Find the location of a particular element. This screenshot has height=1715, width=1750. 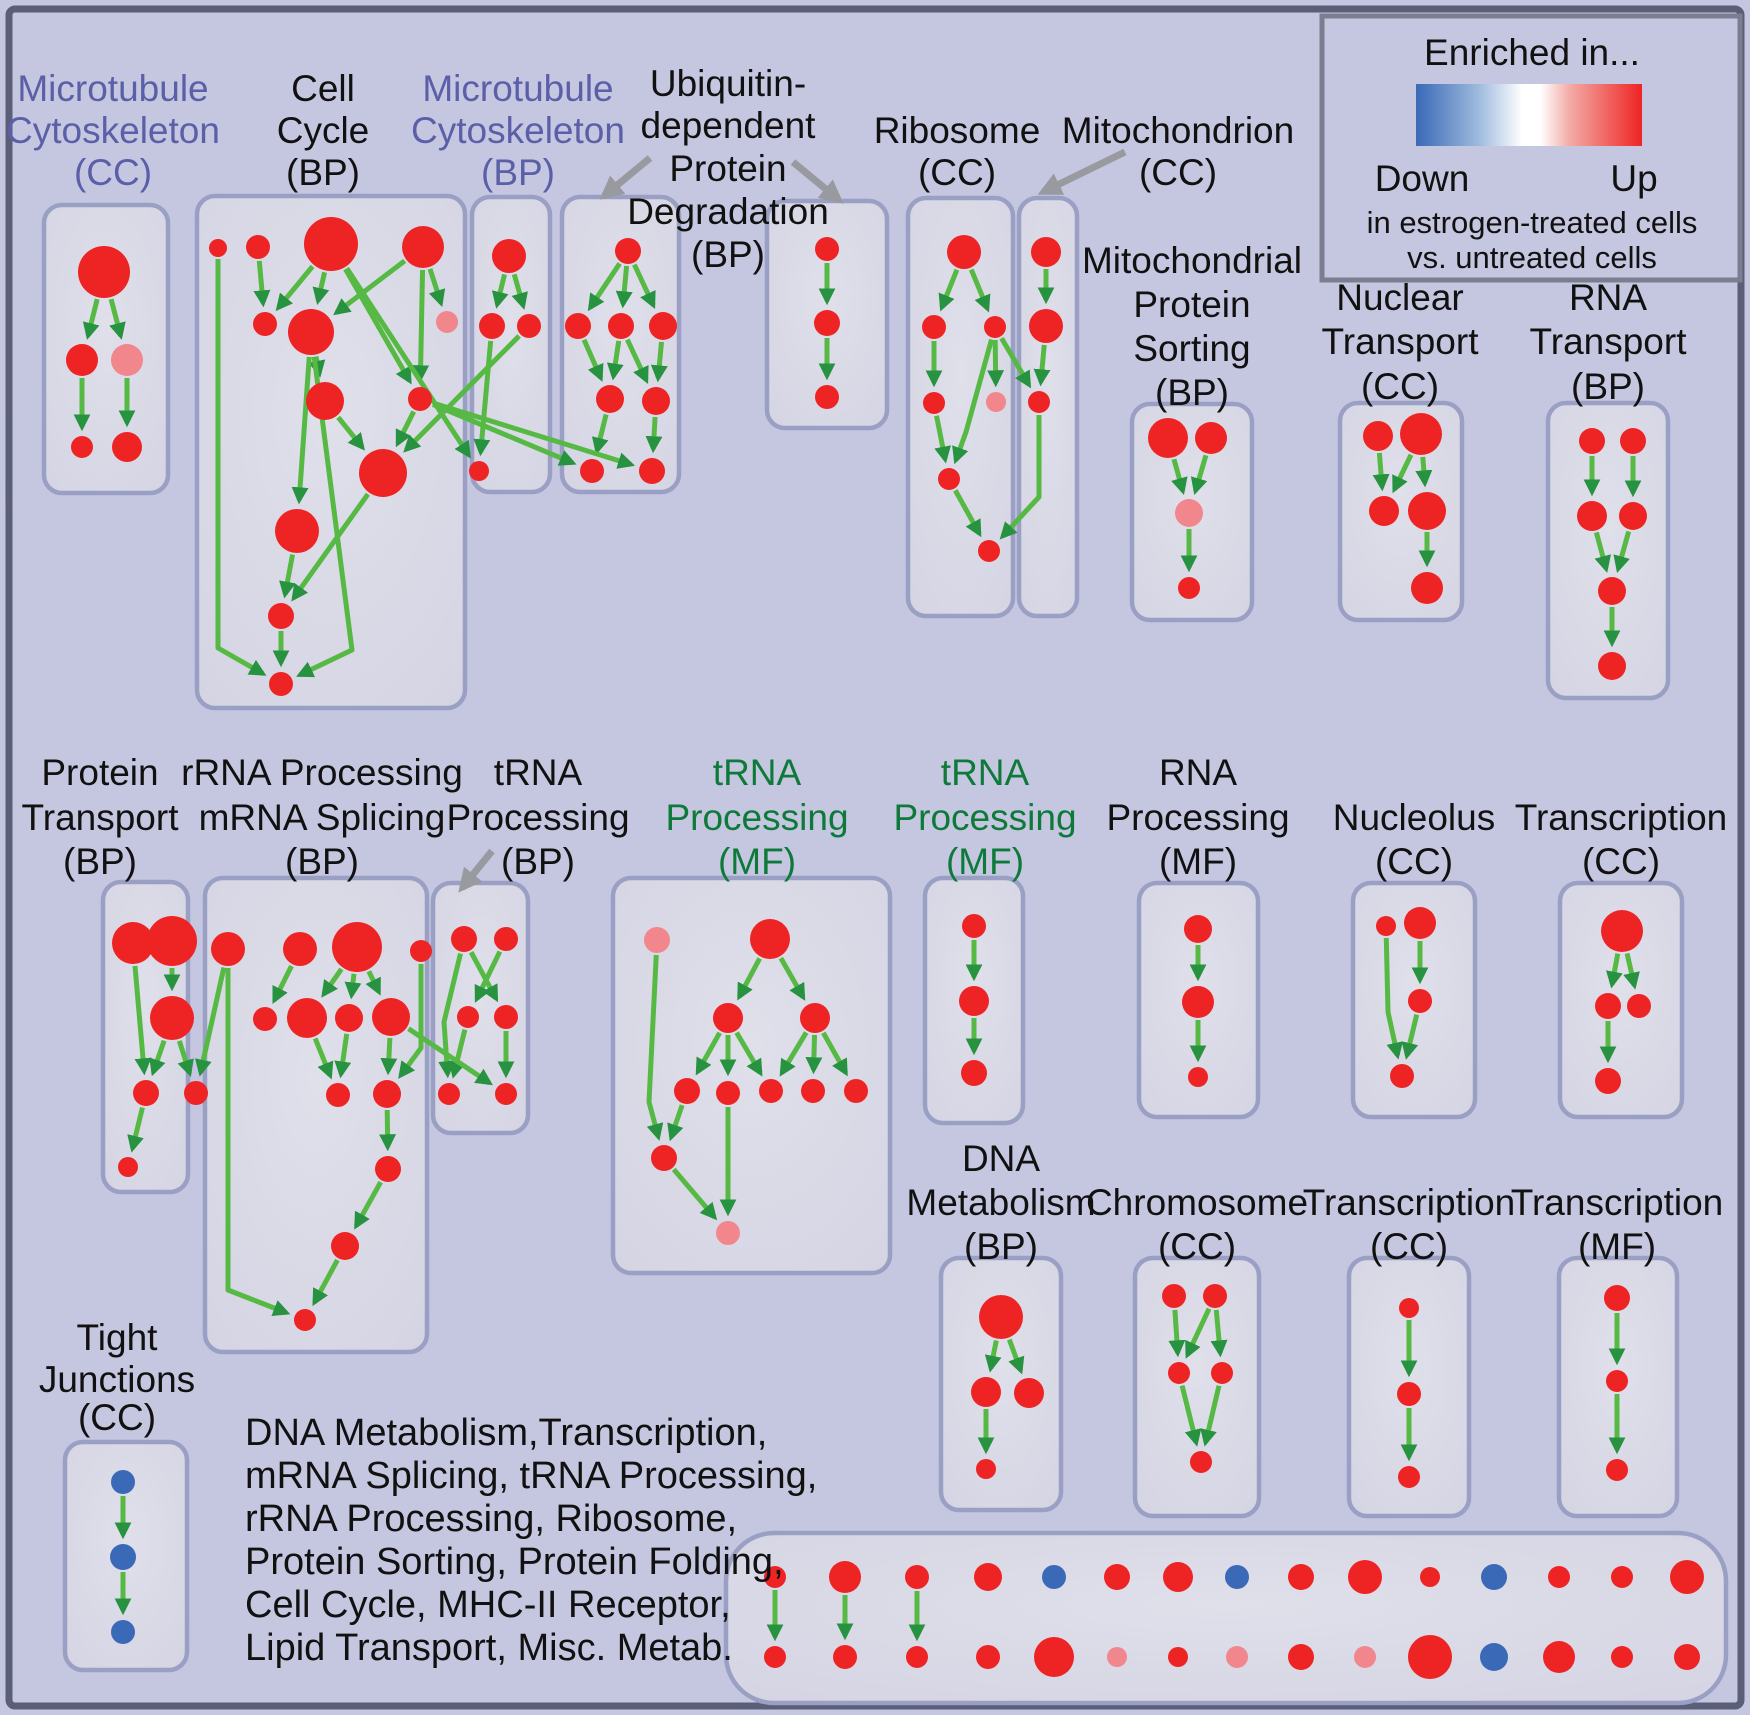

node-d8 is located at coordinates (652, 471).